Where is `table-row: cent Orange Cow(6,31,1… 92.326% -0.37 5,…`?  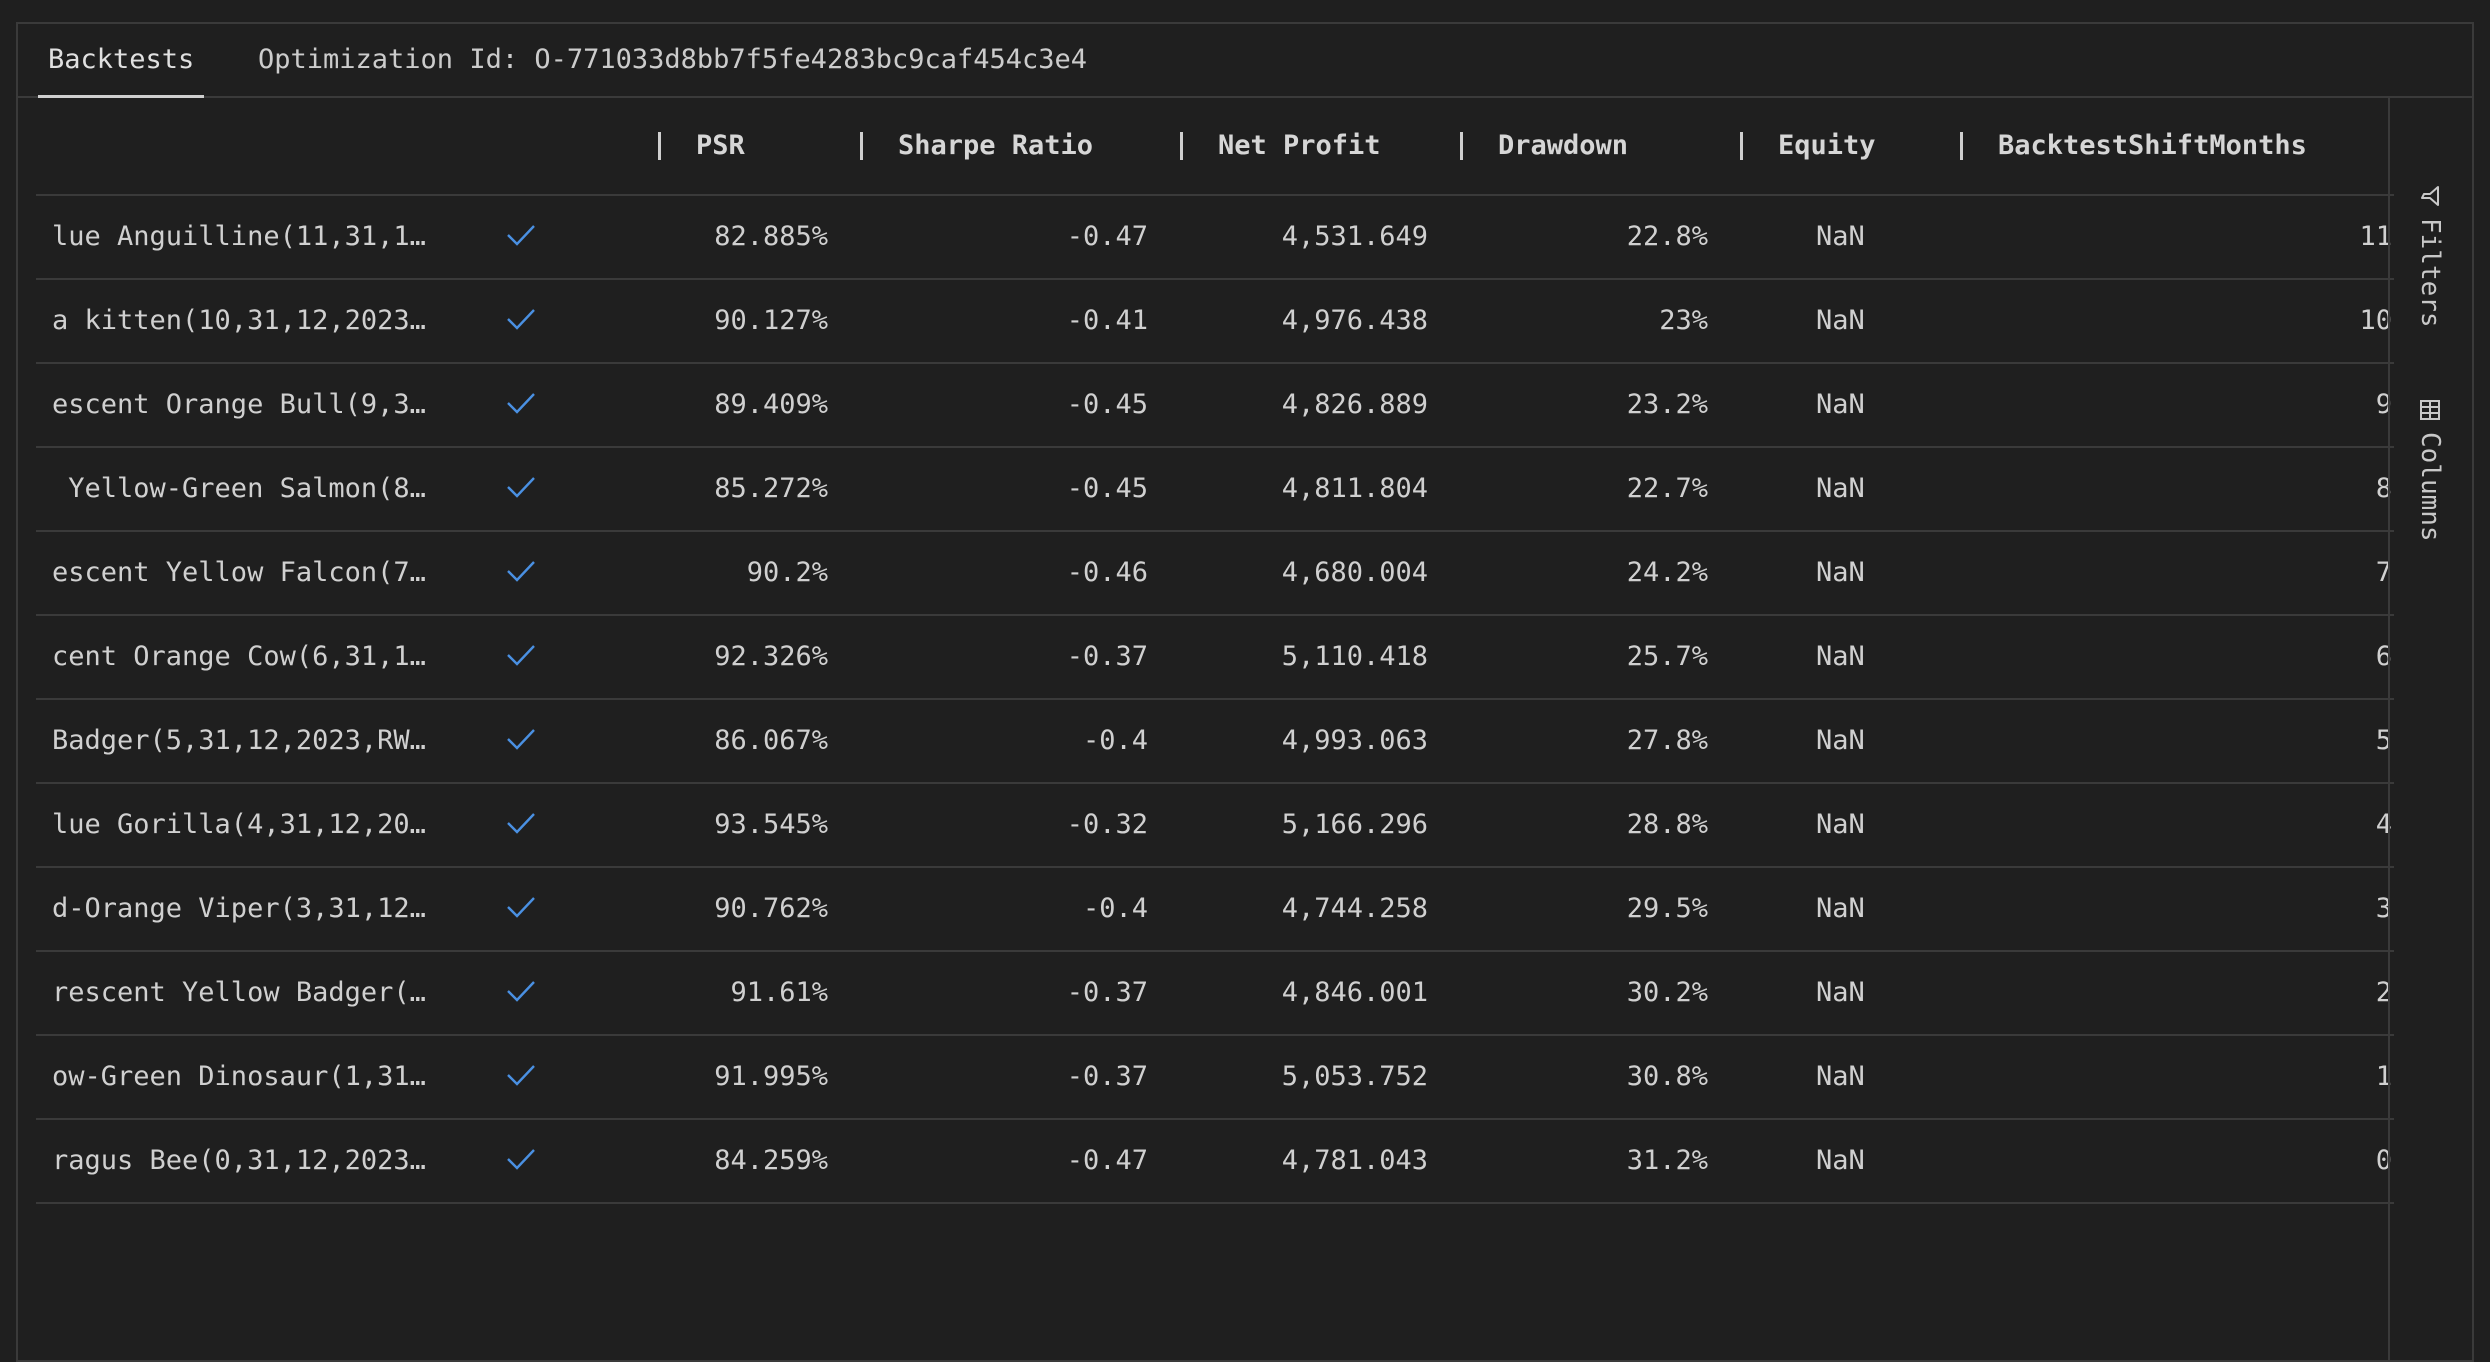
table-row: cent Orange Cow(6,31,1… 92.326% -0.37 5,… is located at coordinates (1215, 658).